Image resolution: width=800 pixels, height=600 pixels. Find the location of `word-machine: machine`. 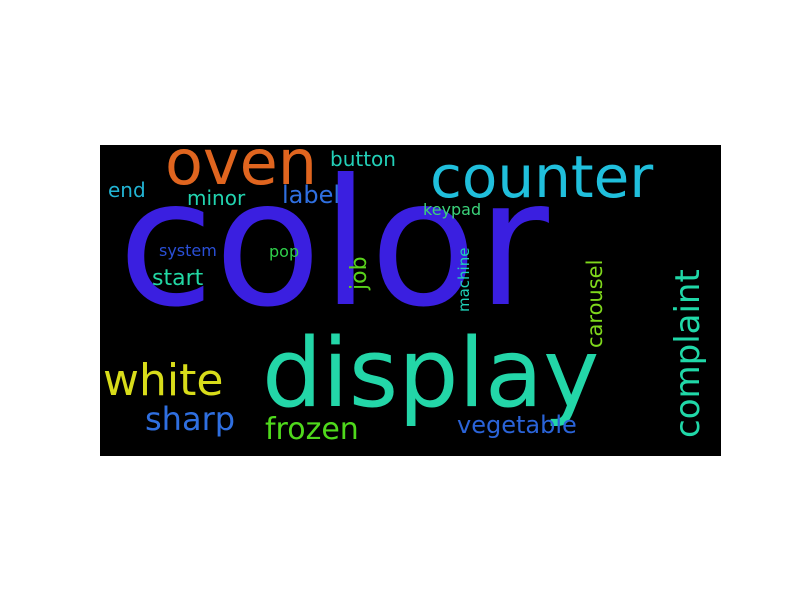

word-machine: machine is located at coordinates (464, 279).